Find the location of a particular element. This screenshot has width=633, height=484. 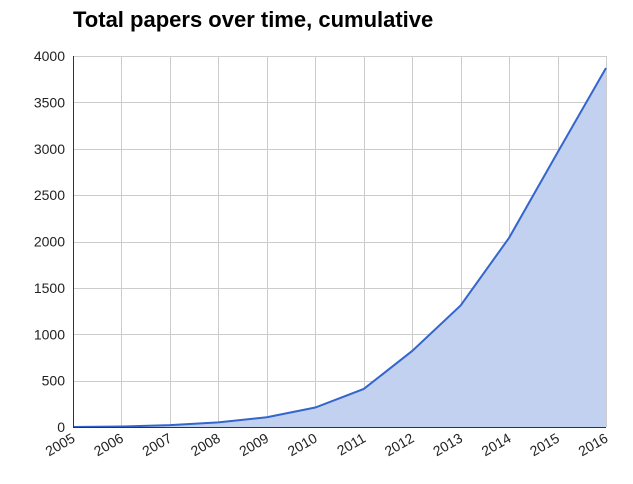

y-tick-label: 3500 is located at coordinates (49, 102).